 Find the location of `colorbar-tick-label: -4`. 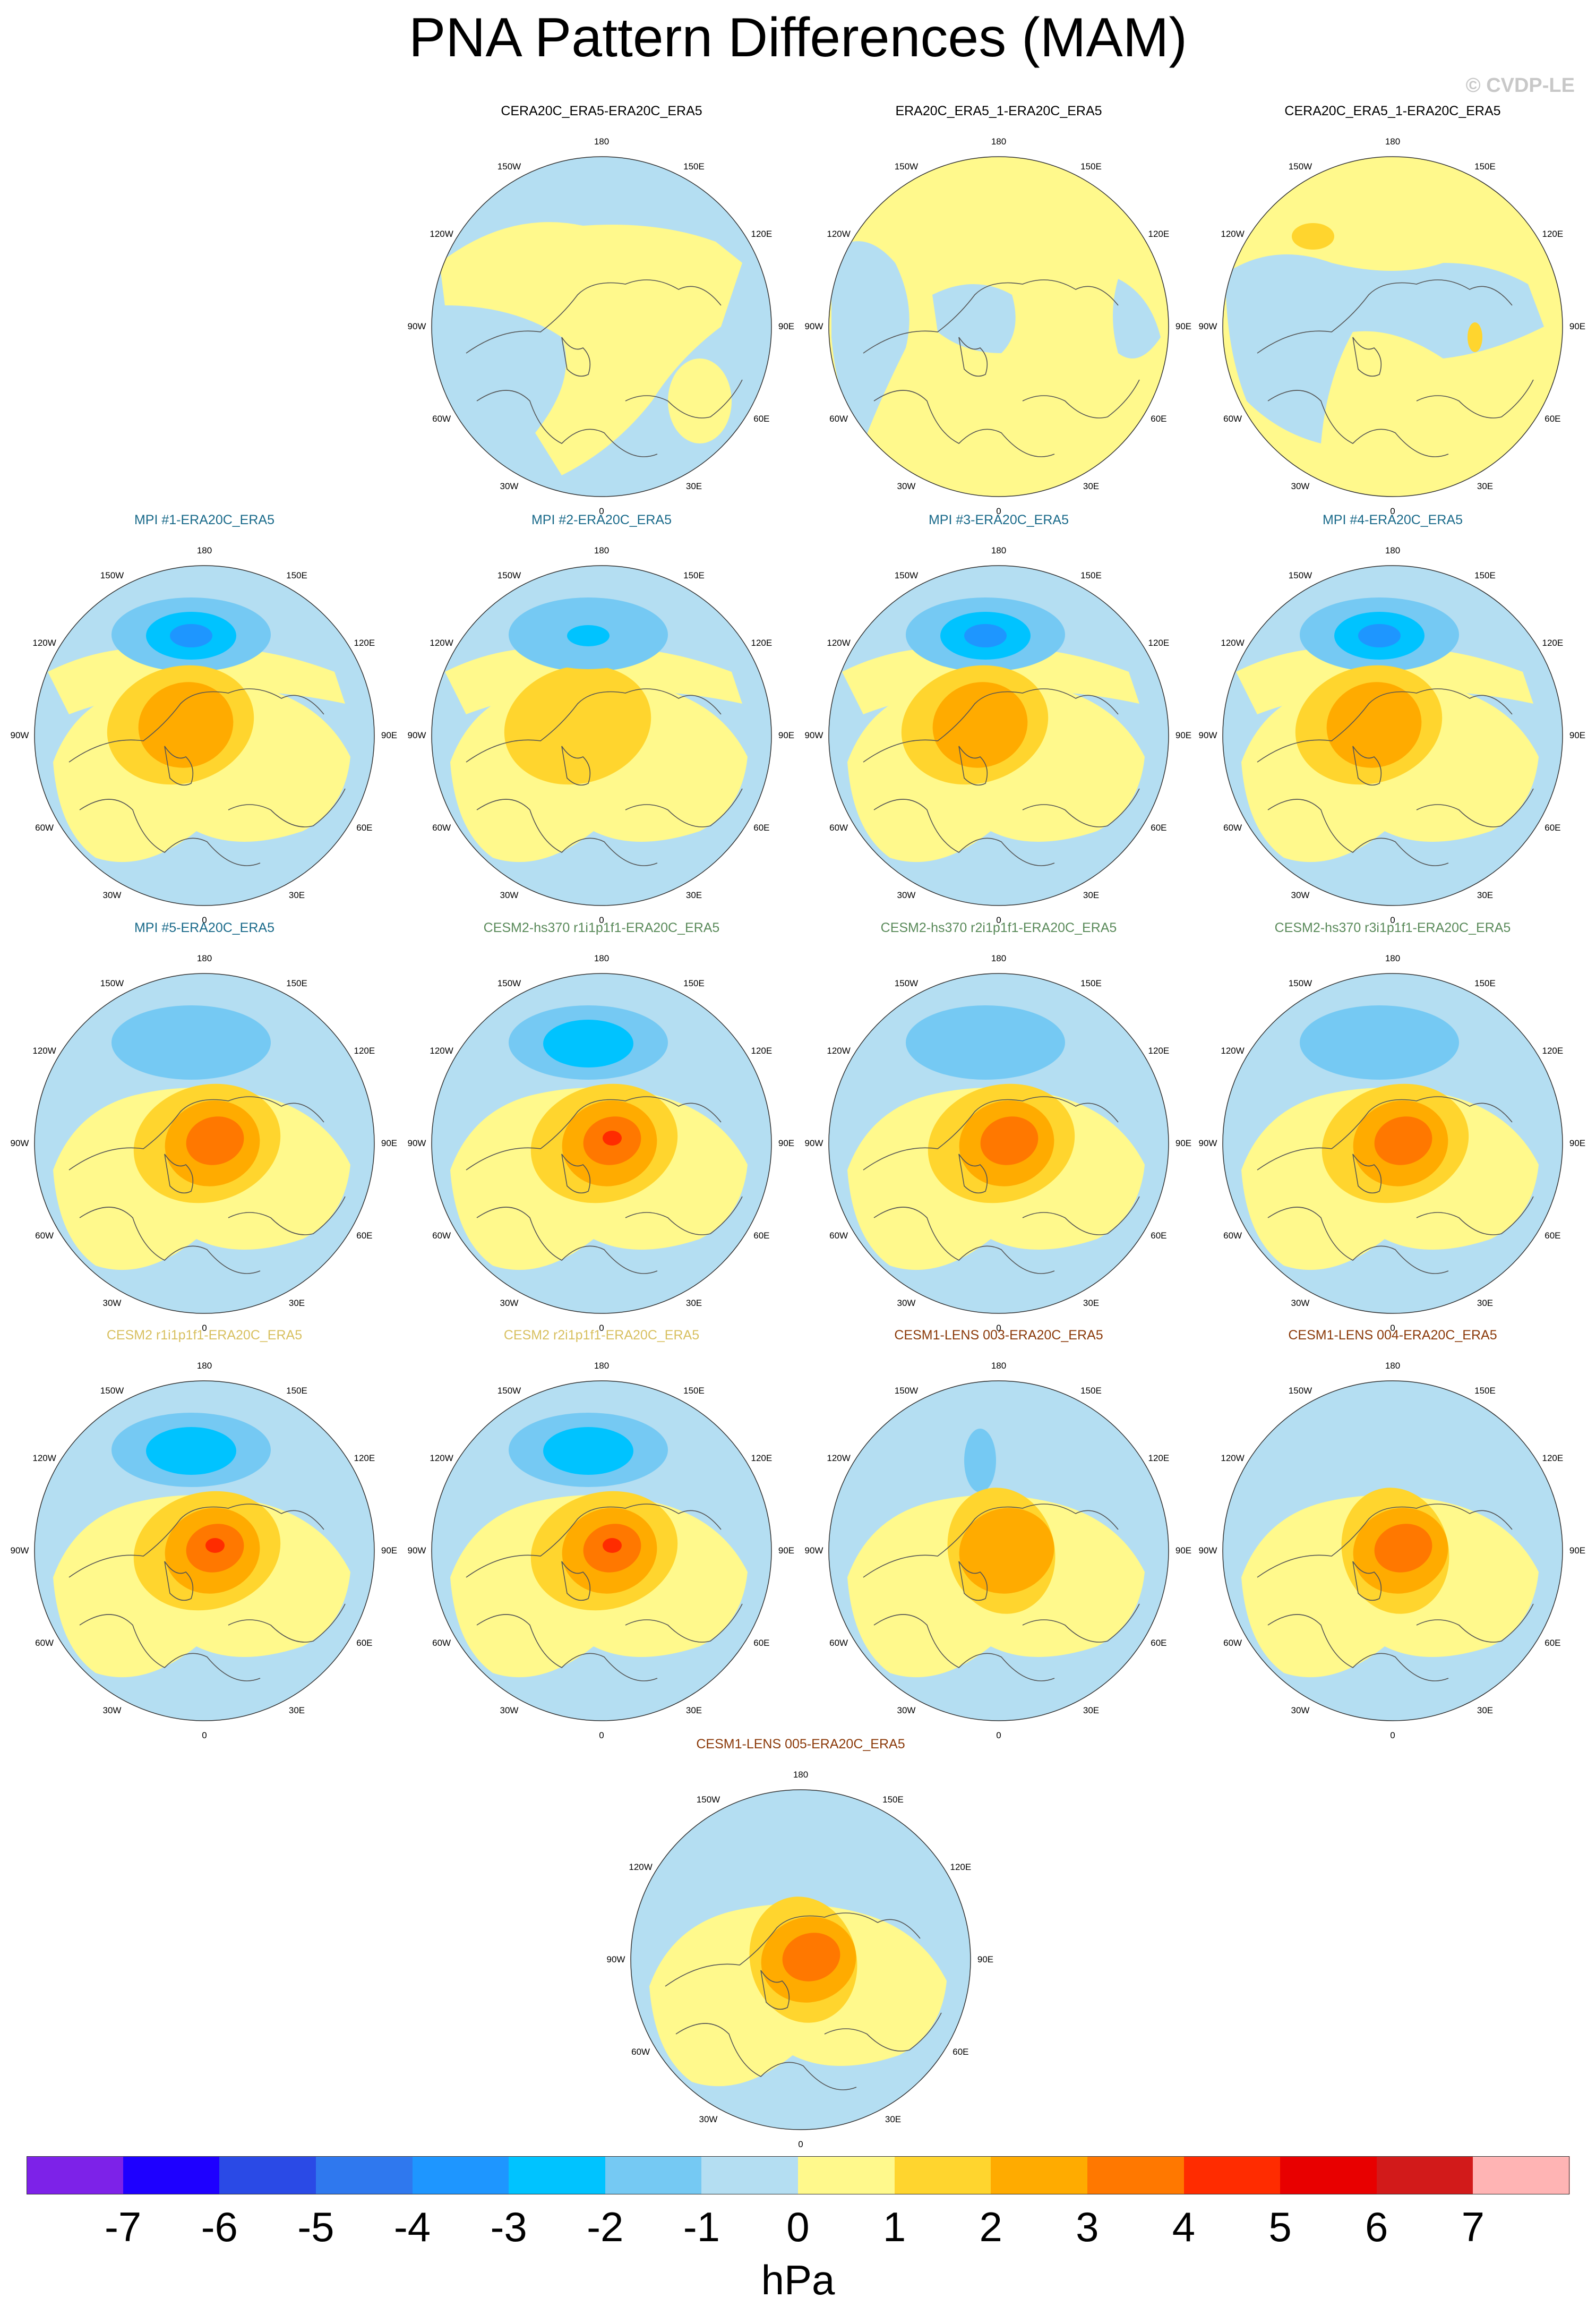

colorbar-tick-label: -4 is located at coordinates (412, 2226).